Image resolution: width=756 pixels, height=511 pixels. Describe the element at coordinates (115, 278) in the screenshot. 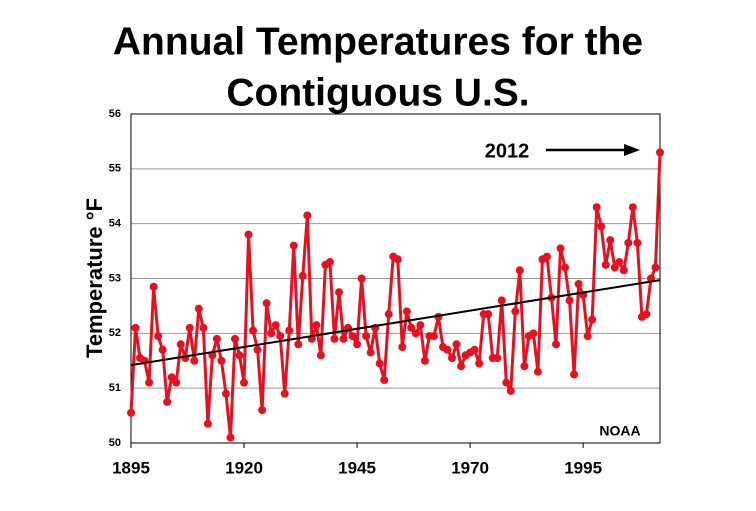

I see `y-tick-label: 53` at that location.